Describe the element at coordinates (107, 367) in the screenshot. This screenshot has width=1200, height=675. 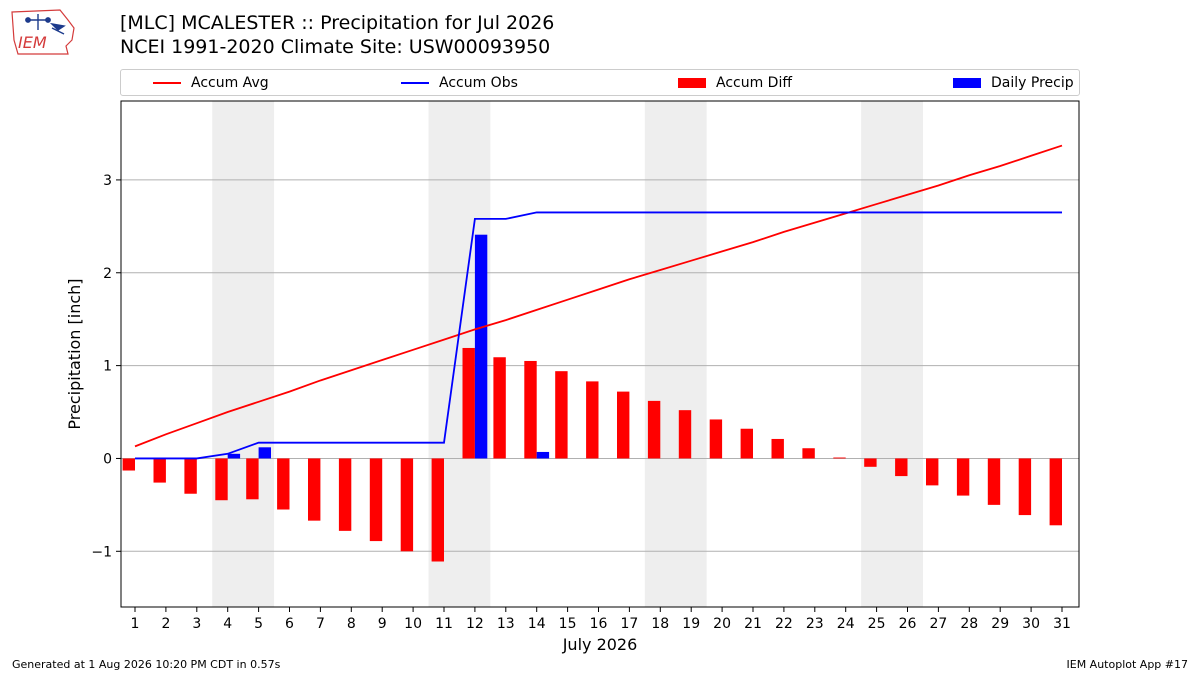
I see `y-tick-label: 1` at that location.